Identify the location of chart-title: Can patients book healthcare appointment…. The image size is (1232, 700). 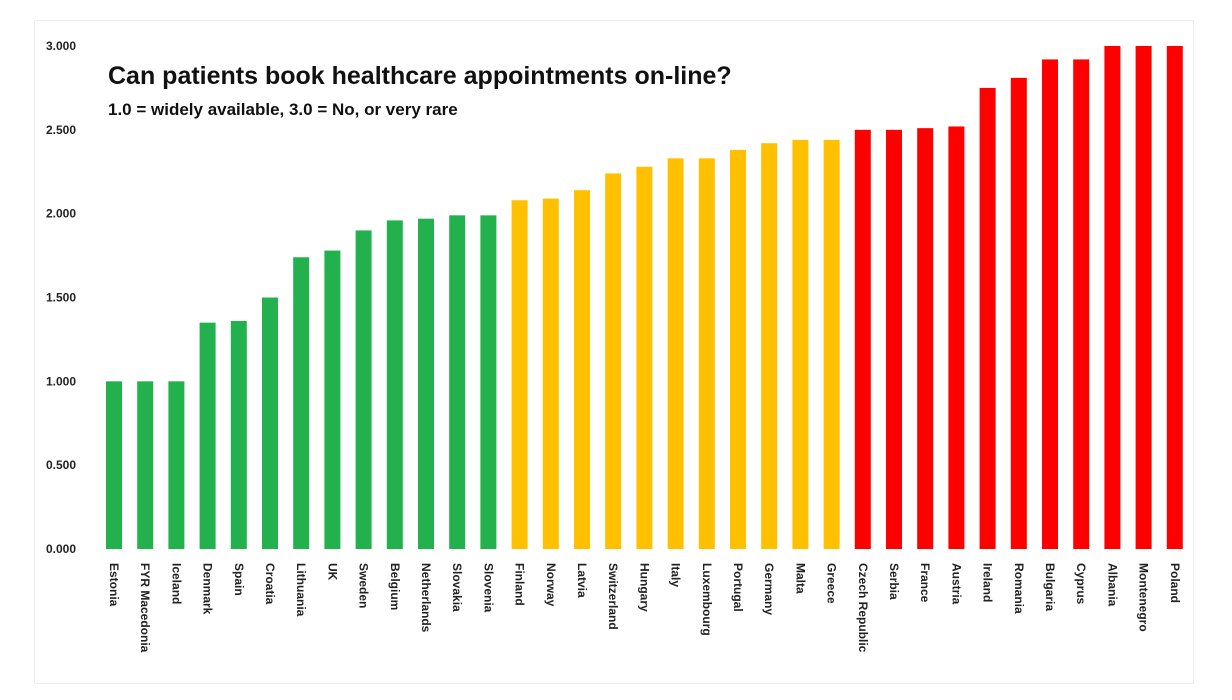
(420, 76).